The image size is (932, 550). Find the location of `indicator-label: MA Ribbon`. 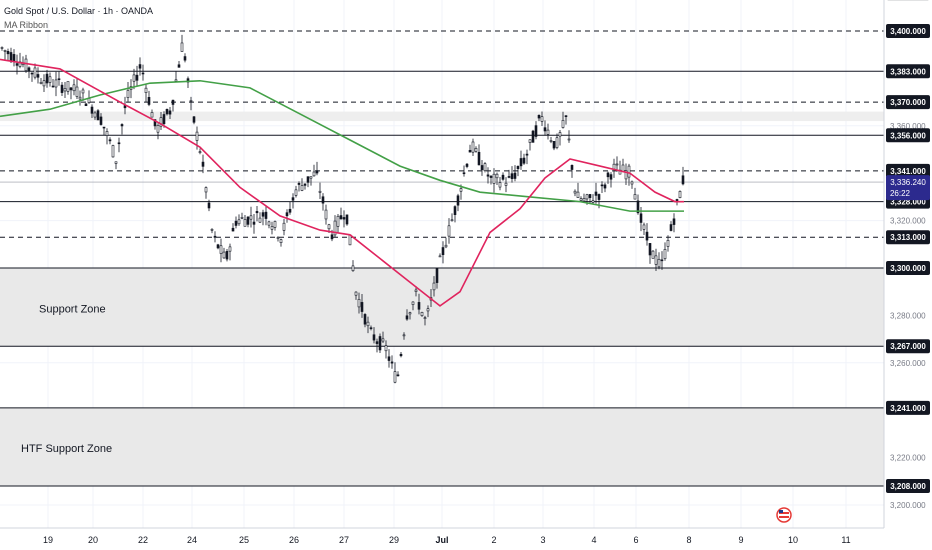

indicator-label: MA Ribbon is located at coordinates (26, 25).